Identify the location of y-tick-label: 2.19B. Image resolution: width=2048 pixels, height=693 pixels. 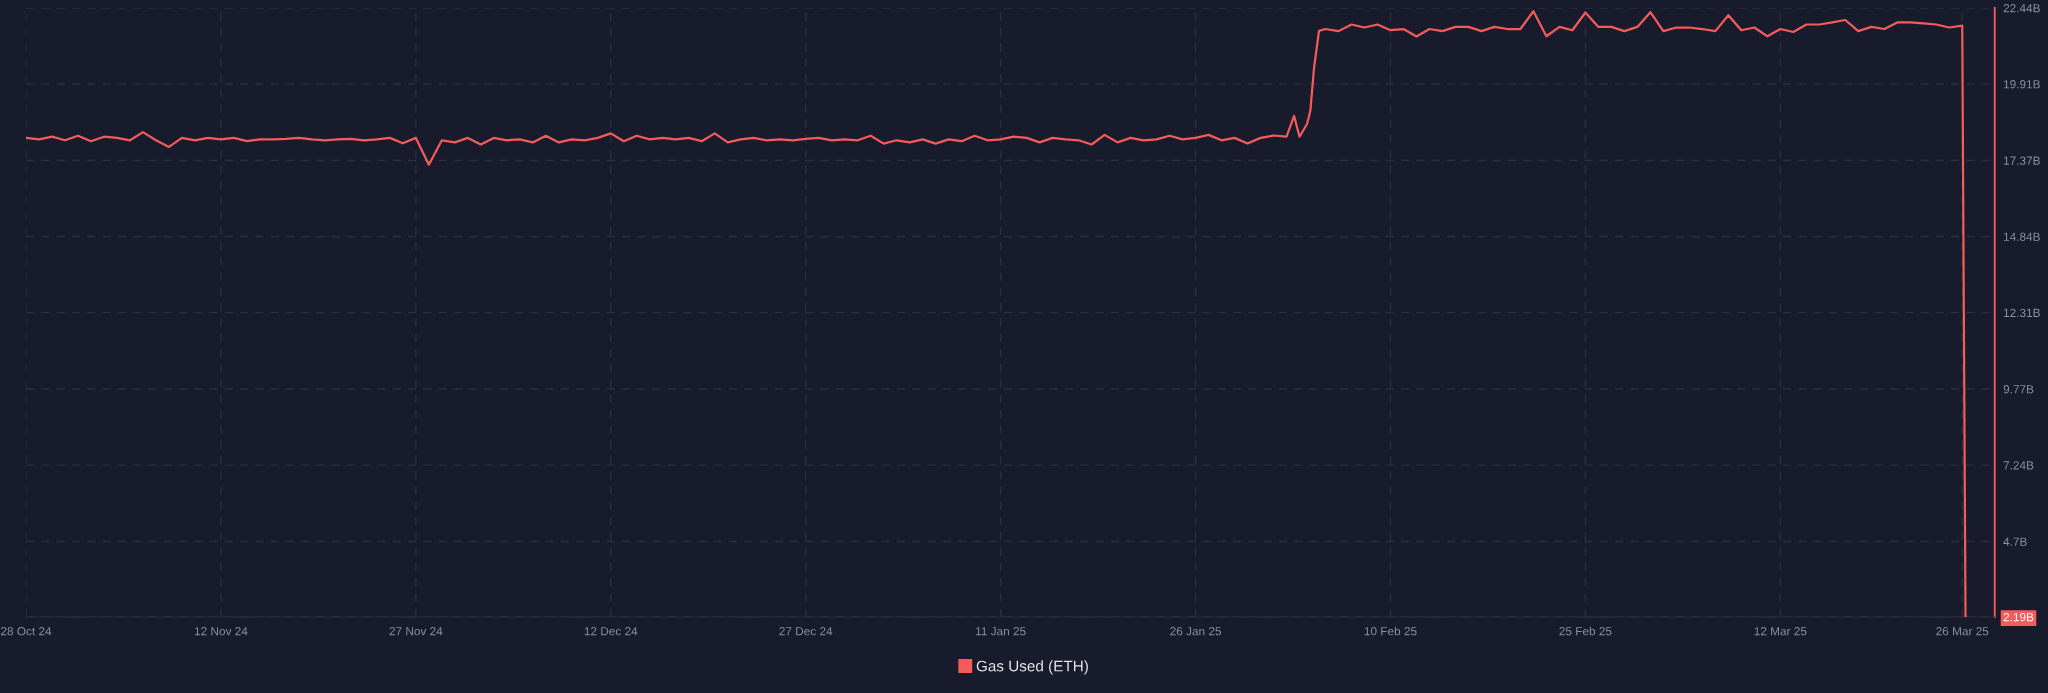
(2018, 617).